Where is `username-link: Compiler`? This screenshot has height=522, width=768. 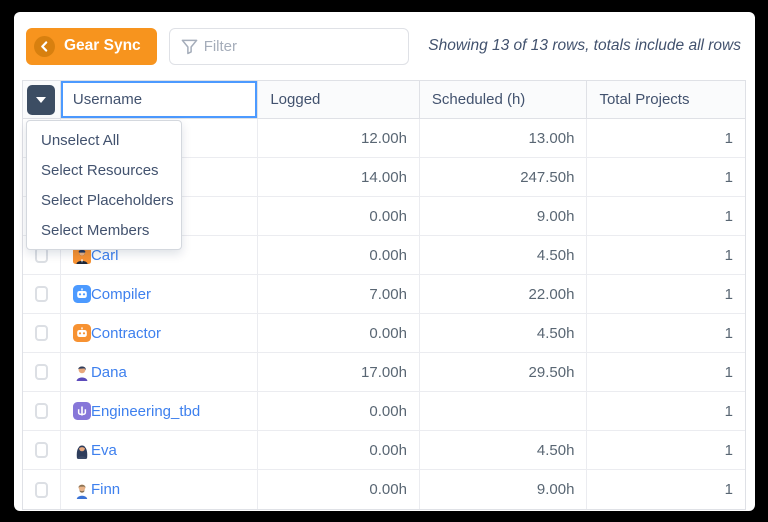
username-link: Compiler is located at coordinates (120, 294).